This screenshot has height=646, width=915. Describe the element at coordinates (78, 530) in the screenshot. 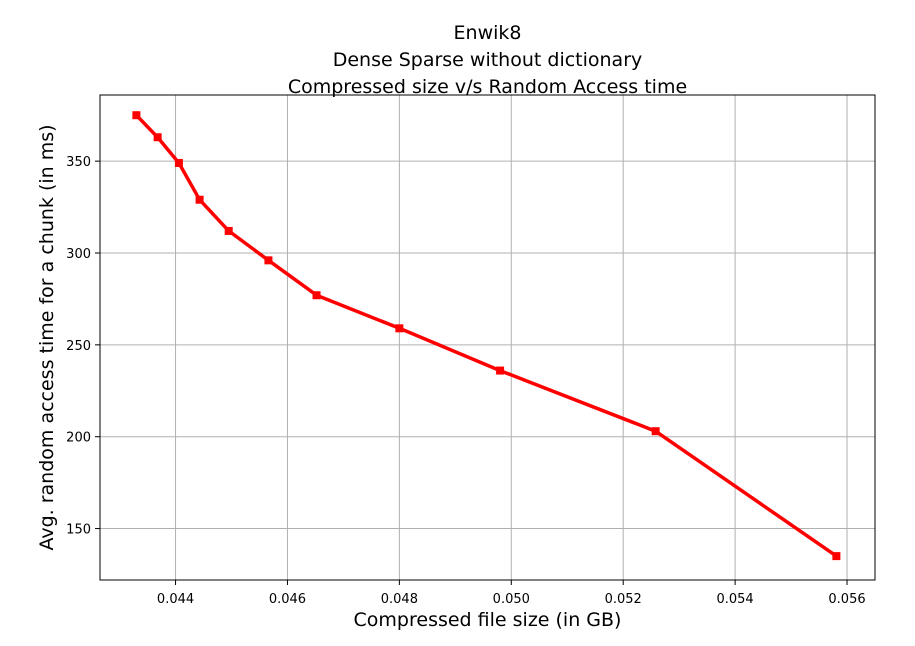

I see `y-tick-label: 150` at that location.